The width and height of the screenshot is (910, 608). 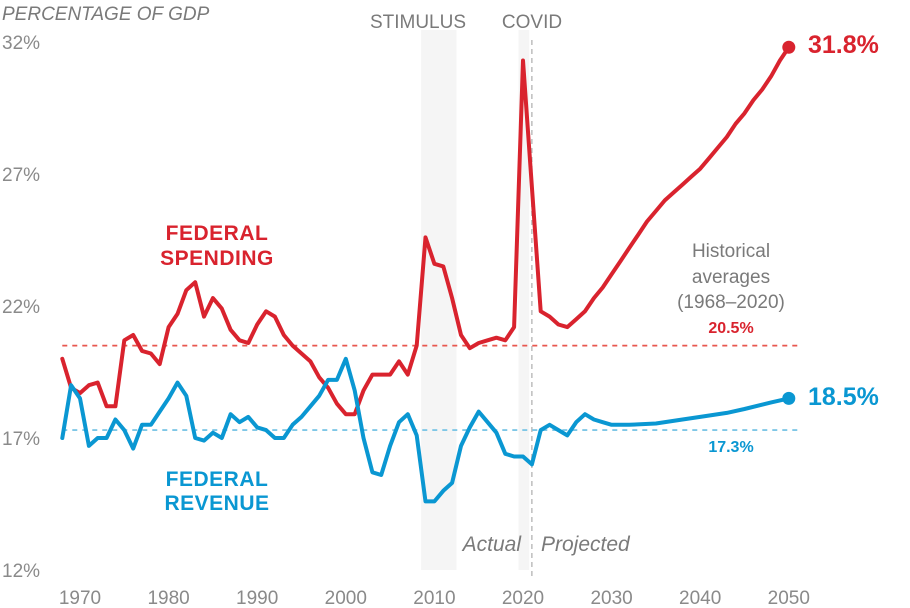 What do you see at coordinates (106, 14) in the screenshot?
I see `y-axis-label: PERCENTAGE OF GDP` at bounding box center [106, 14].